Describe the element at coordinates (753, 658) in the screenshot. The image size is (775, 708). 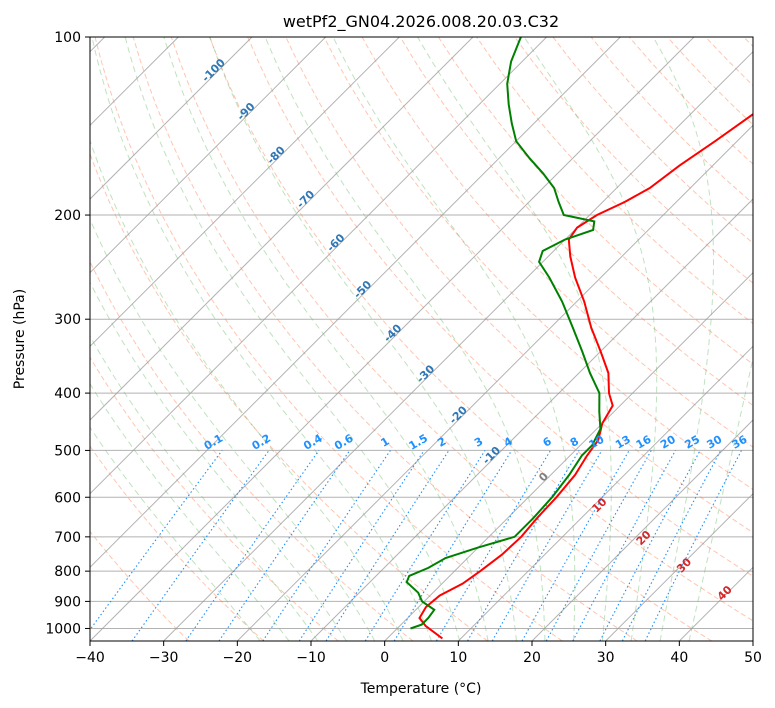
I see `x-tick-label: 50` at that location.